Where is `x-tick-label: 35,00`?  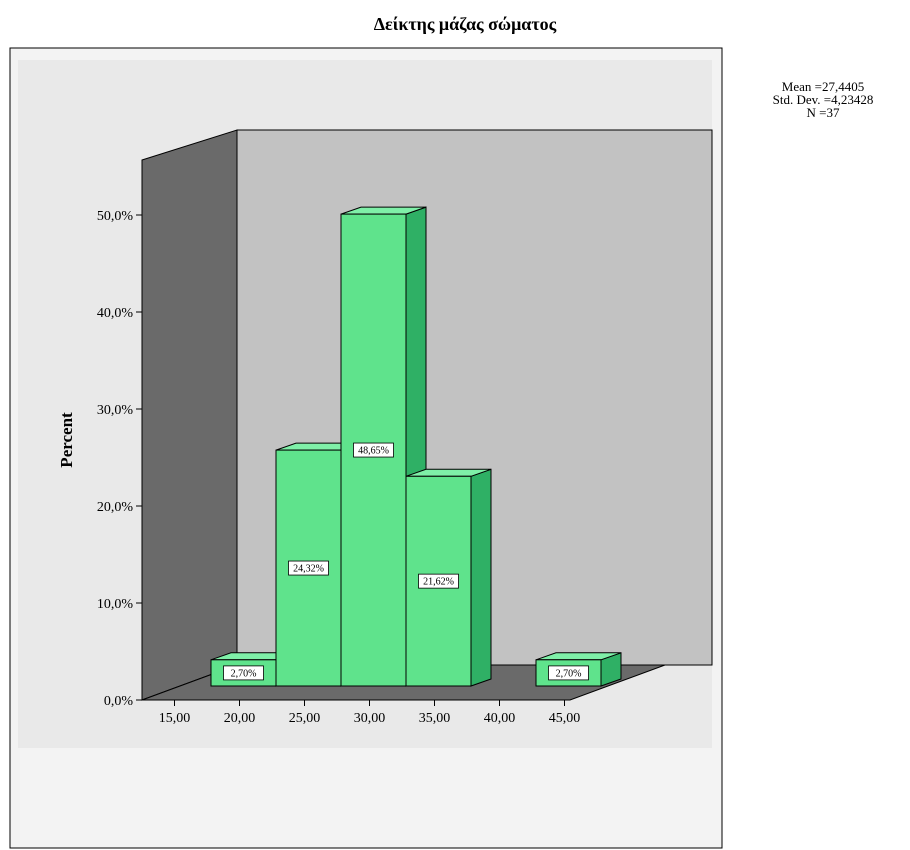
x-tick-label: 35,00 is located at coordinates (435, 718).